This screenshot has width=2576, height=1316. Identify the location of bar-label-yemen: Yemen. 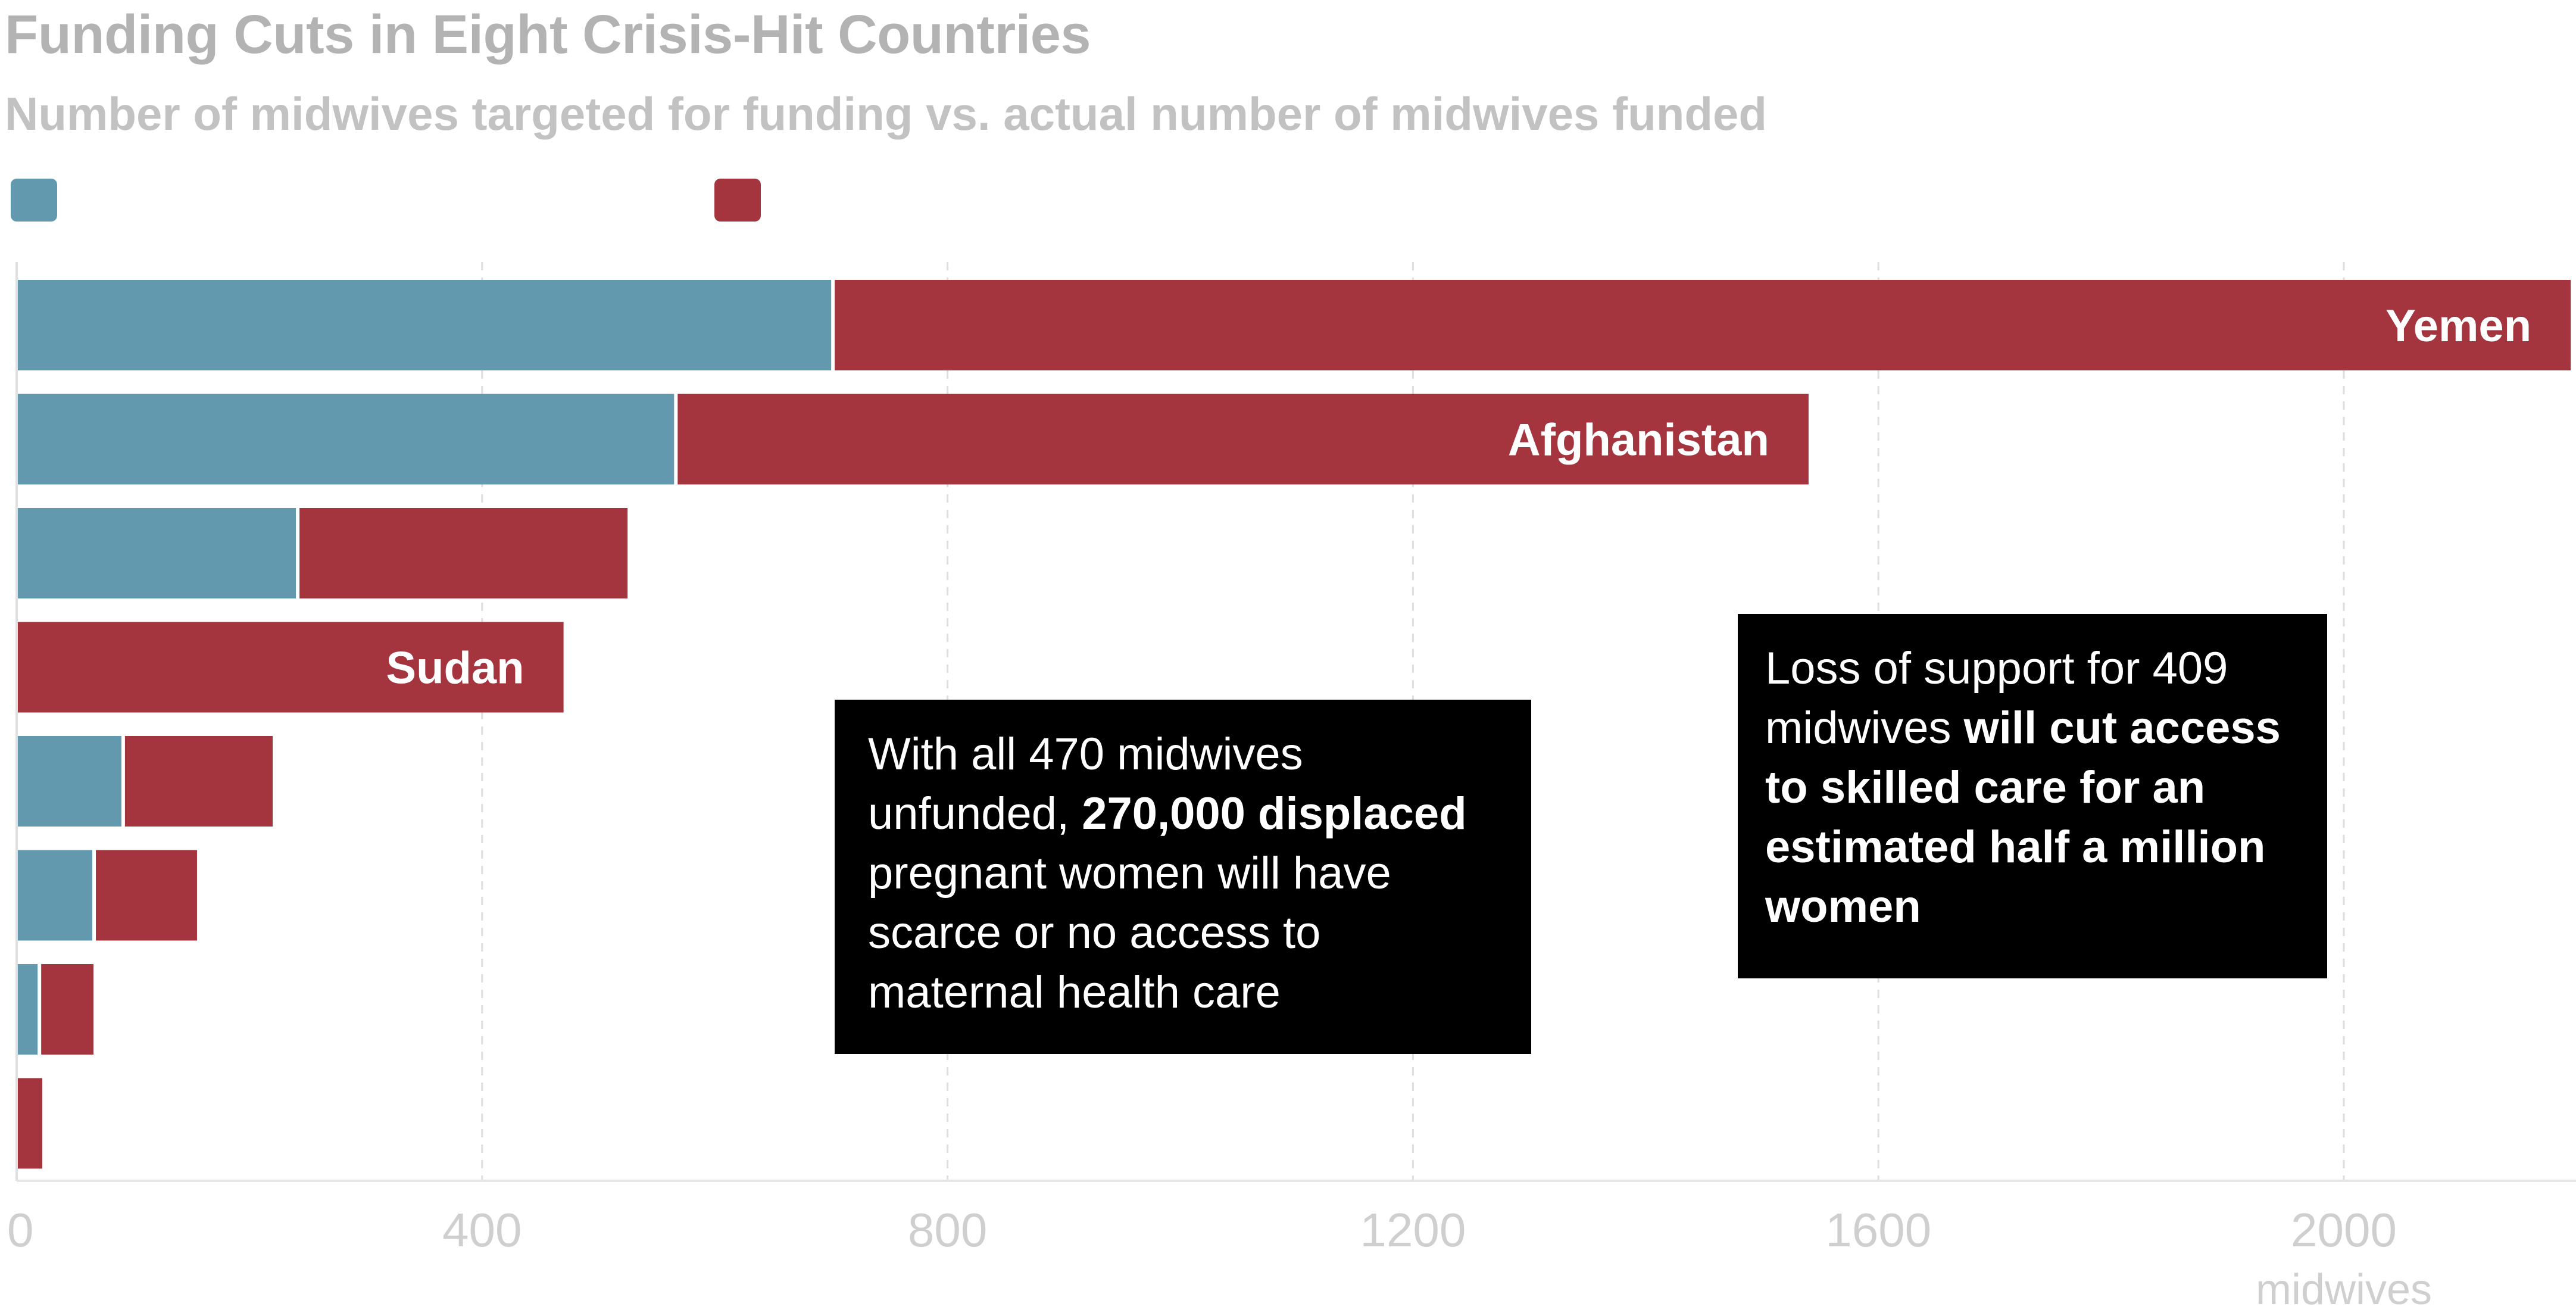
(2458, 326).